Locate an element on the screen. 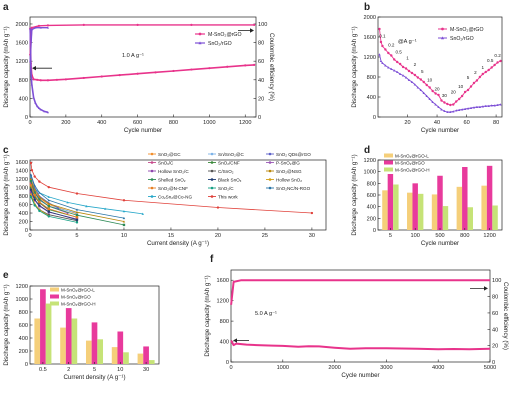 The image size is (509, 411). rate-label: 20 is located at coordinates (437, 89).